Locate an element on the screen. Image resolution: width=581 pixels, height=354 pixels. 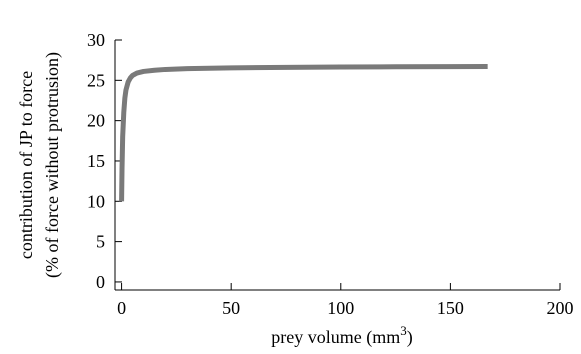
x-axis-label-suffix: ) is located at coordinates (410, 337).